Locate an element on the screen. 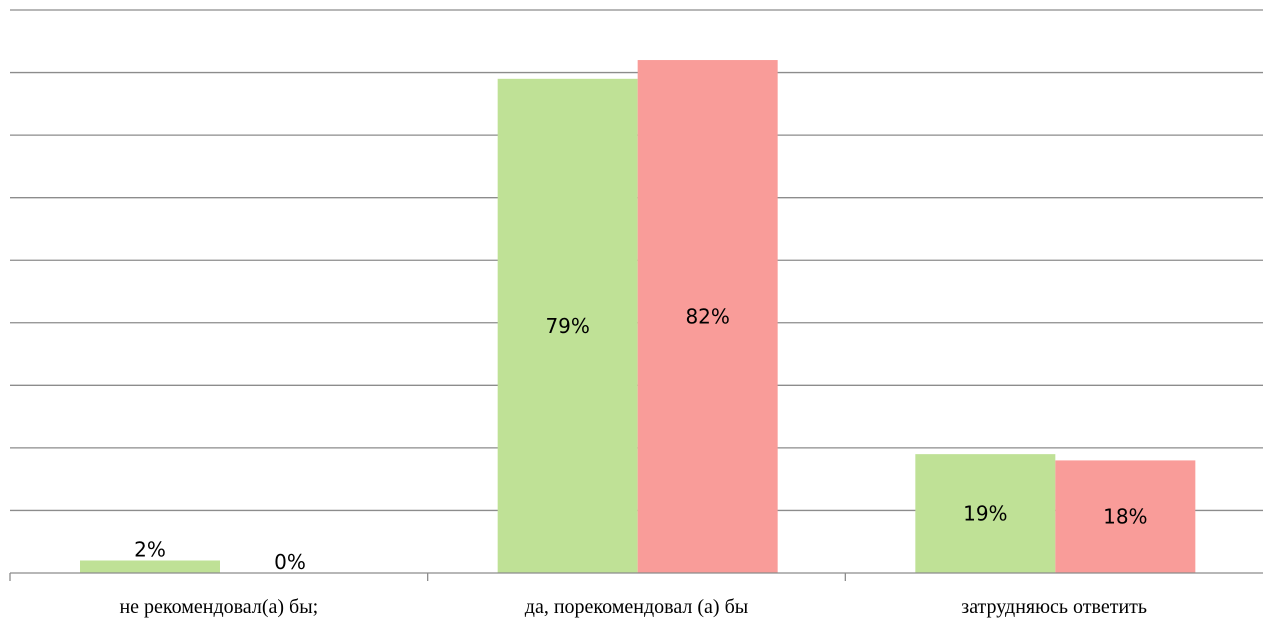 Image resolution: width=1263 pixels, height=624 pixels. data-label: 19% is located at coordinates (985, 514).